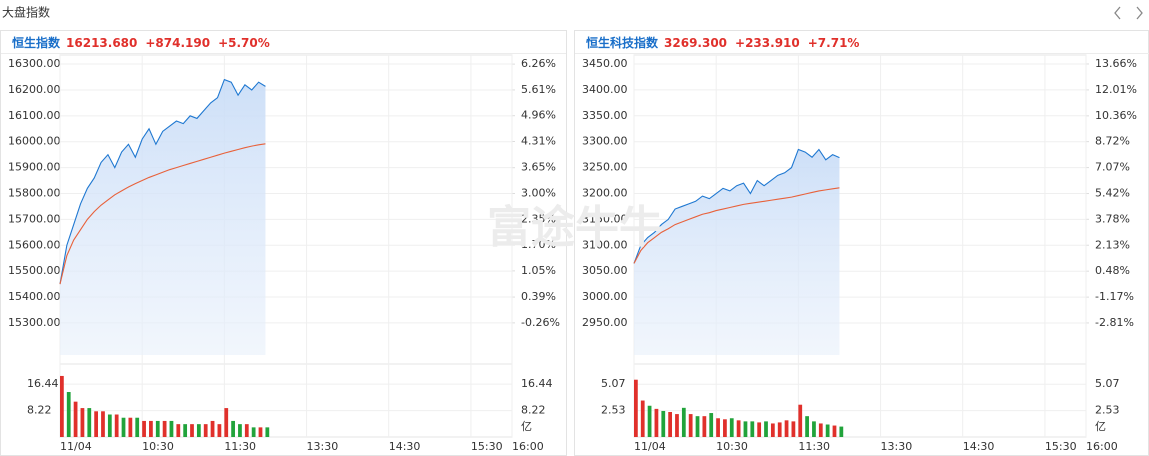 The width and height of the screenshot is (1149, 456). What do you see at coordinates (1112, 141) in the screenshot?
I see `y2-tick-label: 8.72%` at bounding box center [1112, 141].